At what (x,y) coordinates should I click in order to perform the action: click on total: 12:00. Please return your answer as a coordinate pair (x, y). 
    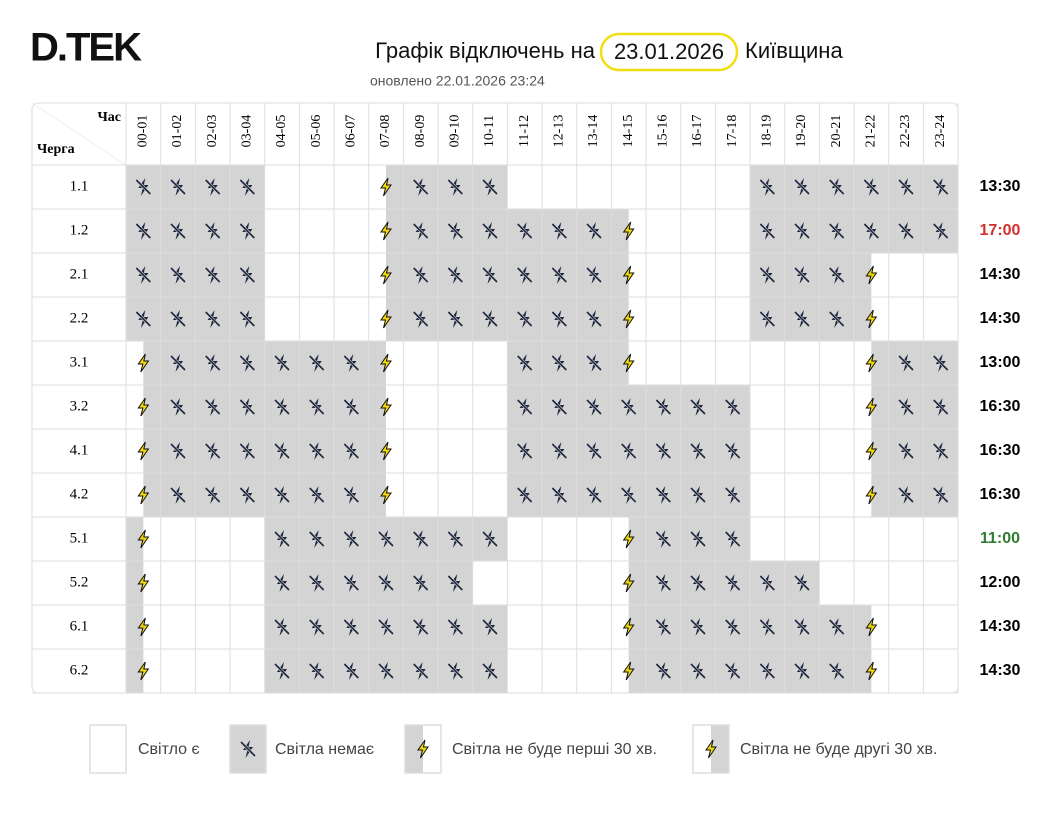
    Looking at the image, I should click on (1000, 582).